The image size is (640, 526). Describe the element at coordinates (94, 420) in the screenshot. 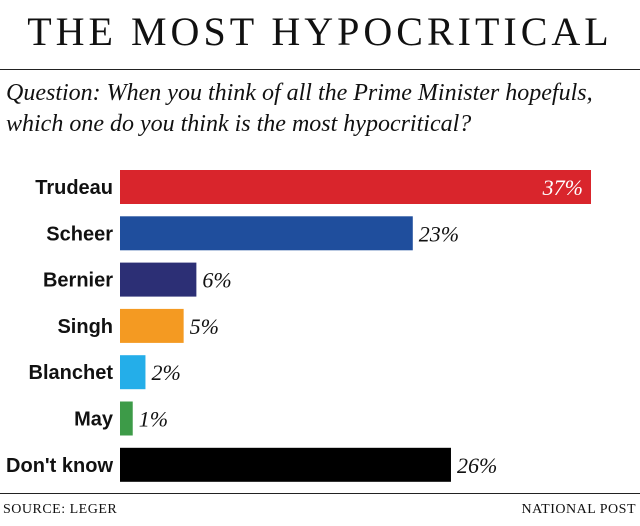

I see `category-label-may: May` at that location.